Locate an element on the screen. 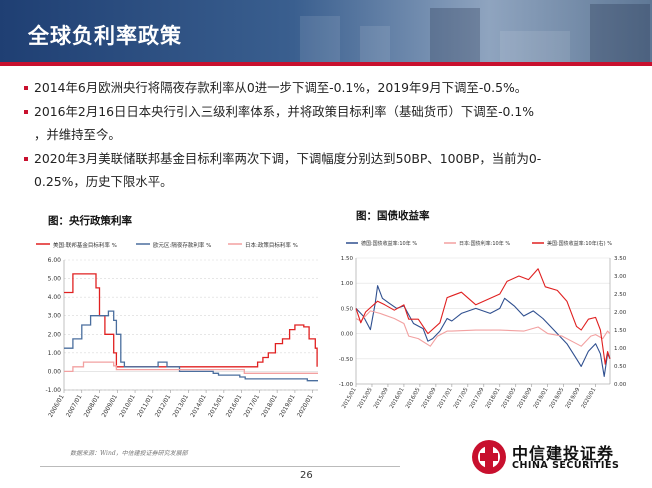  y-tick-label-right: 2.50 is located at coordinates (620, 295).